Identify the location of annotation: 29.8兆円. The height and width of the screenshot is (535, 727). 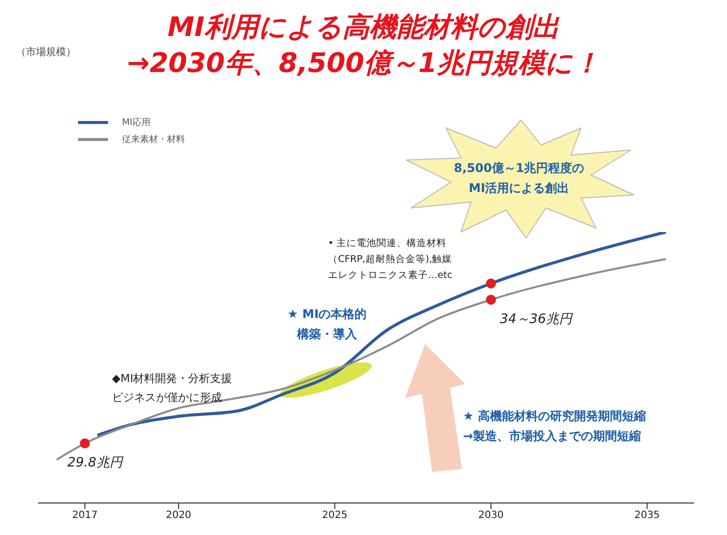
(95, 463).